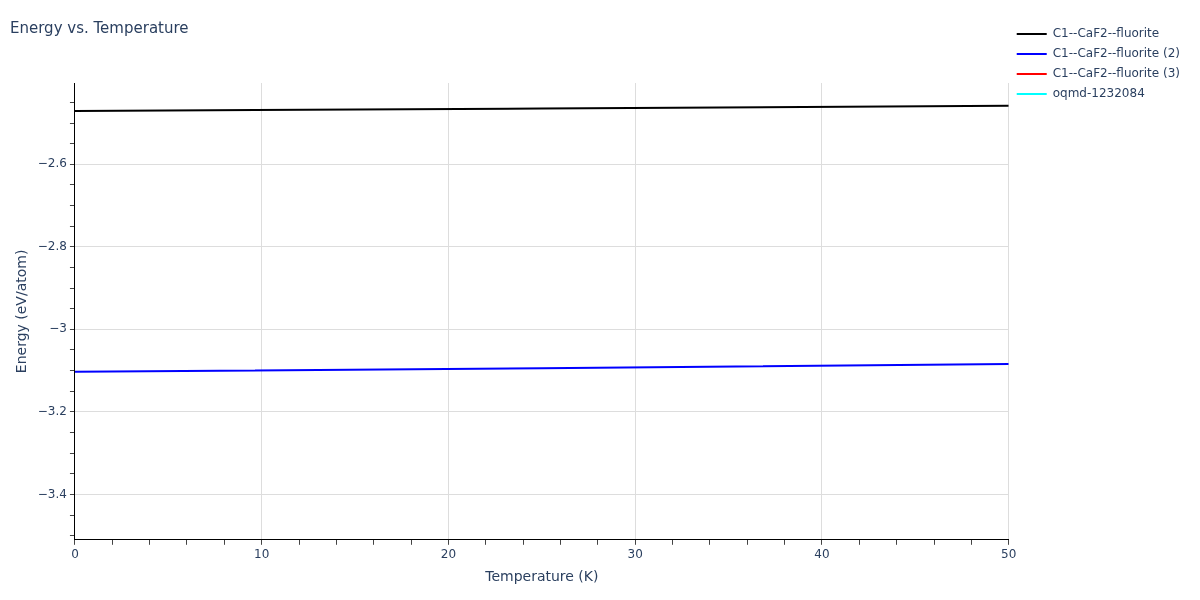 Image resolution: width=1200 pixels, height=600 pixels. I want to click on legend-label: C1--CaF2--fluorite, so click(1106, 33).